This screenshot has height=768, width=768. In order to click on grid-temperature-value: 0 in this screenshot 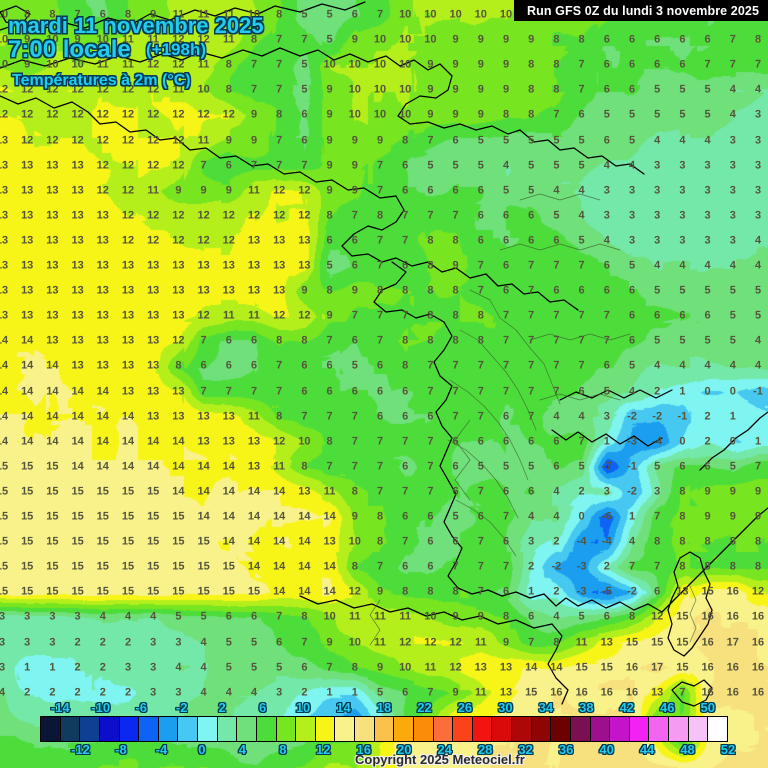, I will do `click(581, 516)`.